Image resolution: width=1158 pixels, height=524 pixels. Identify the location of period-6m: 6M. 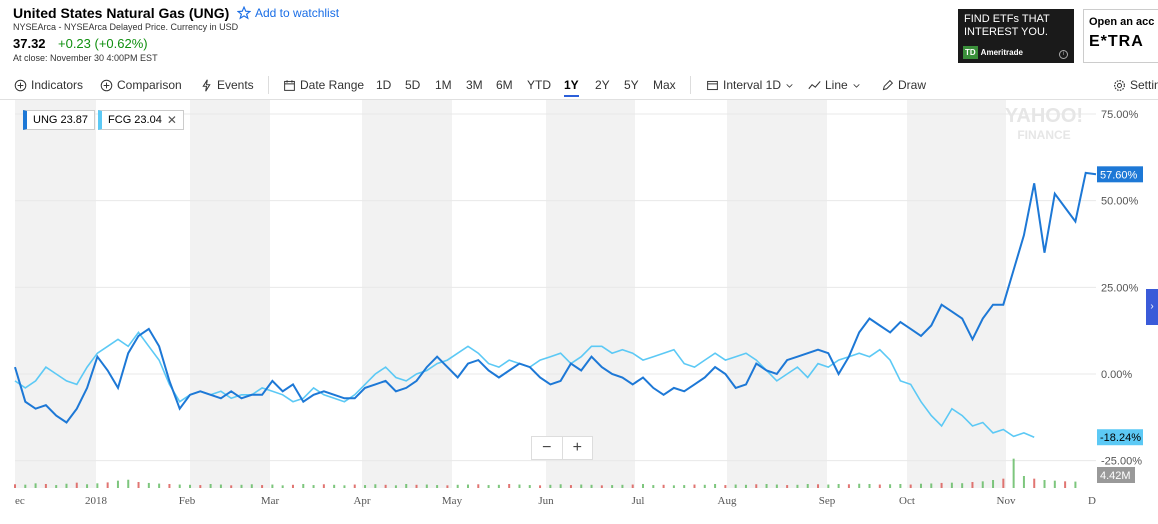
(504, 85).